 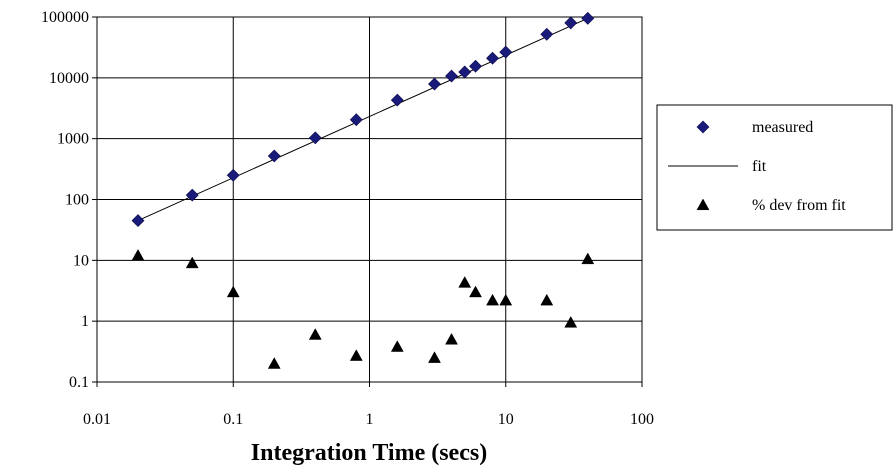 I want to click on y-tick-label: 10000, so click(x=69, y=78).